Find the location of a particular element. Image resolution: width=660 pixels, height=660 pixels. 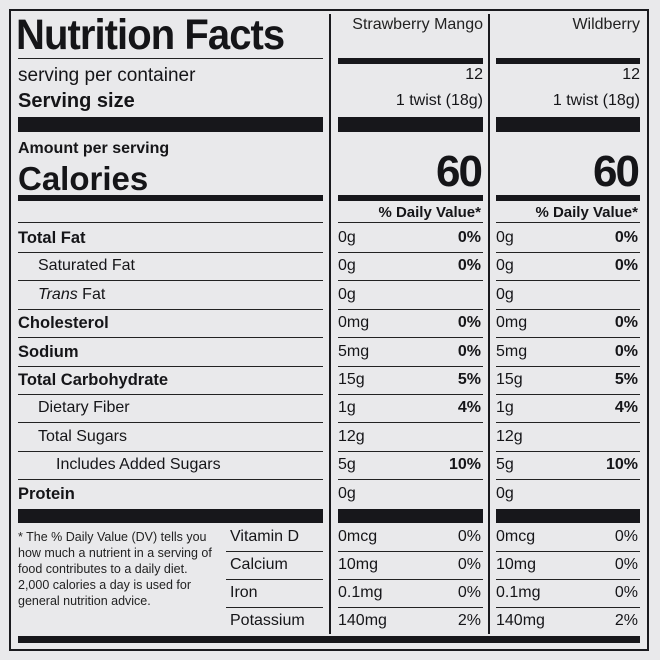

nutrient-label: Dietary Fiber is located at coordinates (84, 408).